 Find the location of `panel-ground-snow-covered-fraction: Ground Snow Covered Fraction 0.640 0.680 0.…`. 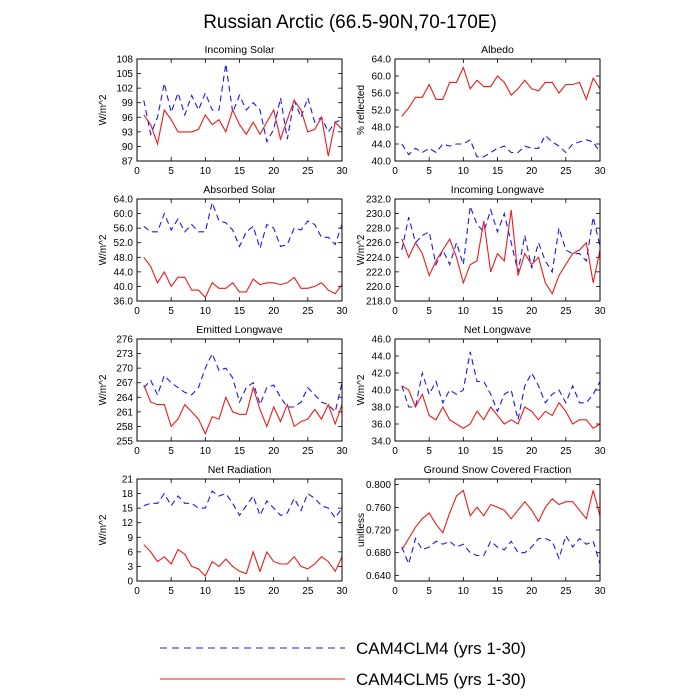

panel-ground-snow-covered-fraction: Ground Snow Covered Fraction 0.640 0.680 0.… is located at coordinates (481, 530).